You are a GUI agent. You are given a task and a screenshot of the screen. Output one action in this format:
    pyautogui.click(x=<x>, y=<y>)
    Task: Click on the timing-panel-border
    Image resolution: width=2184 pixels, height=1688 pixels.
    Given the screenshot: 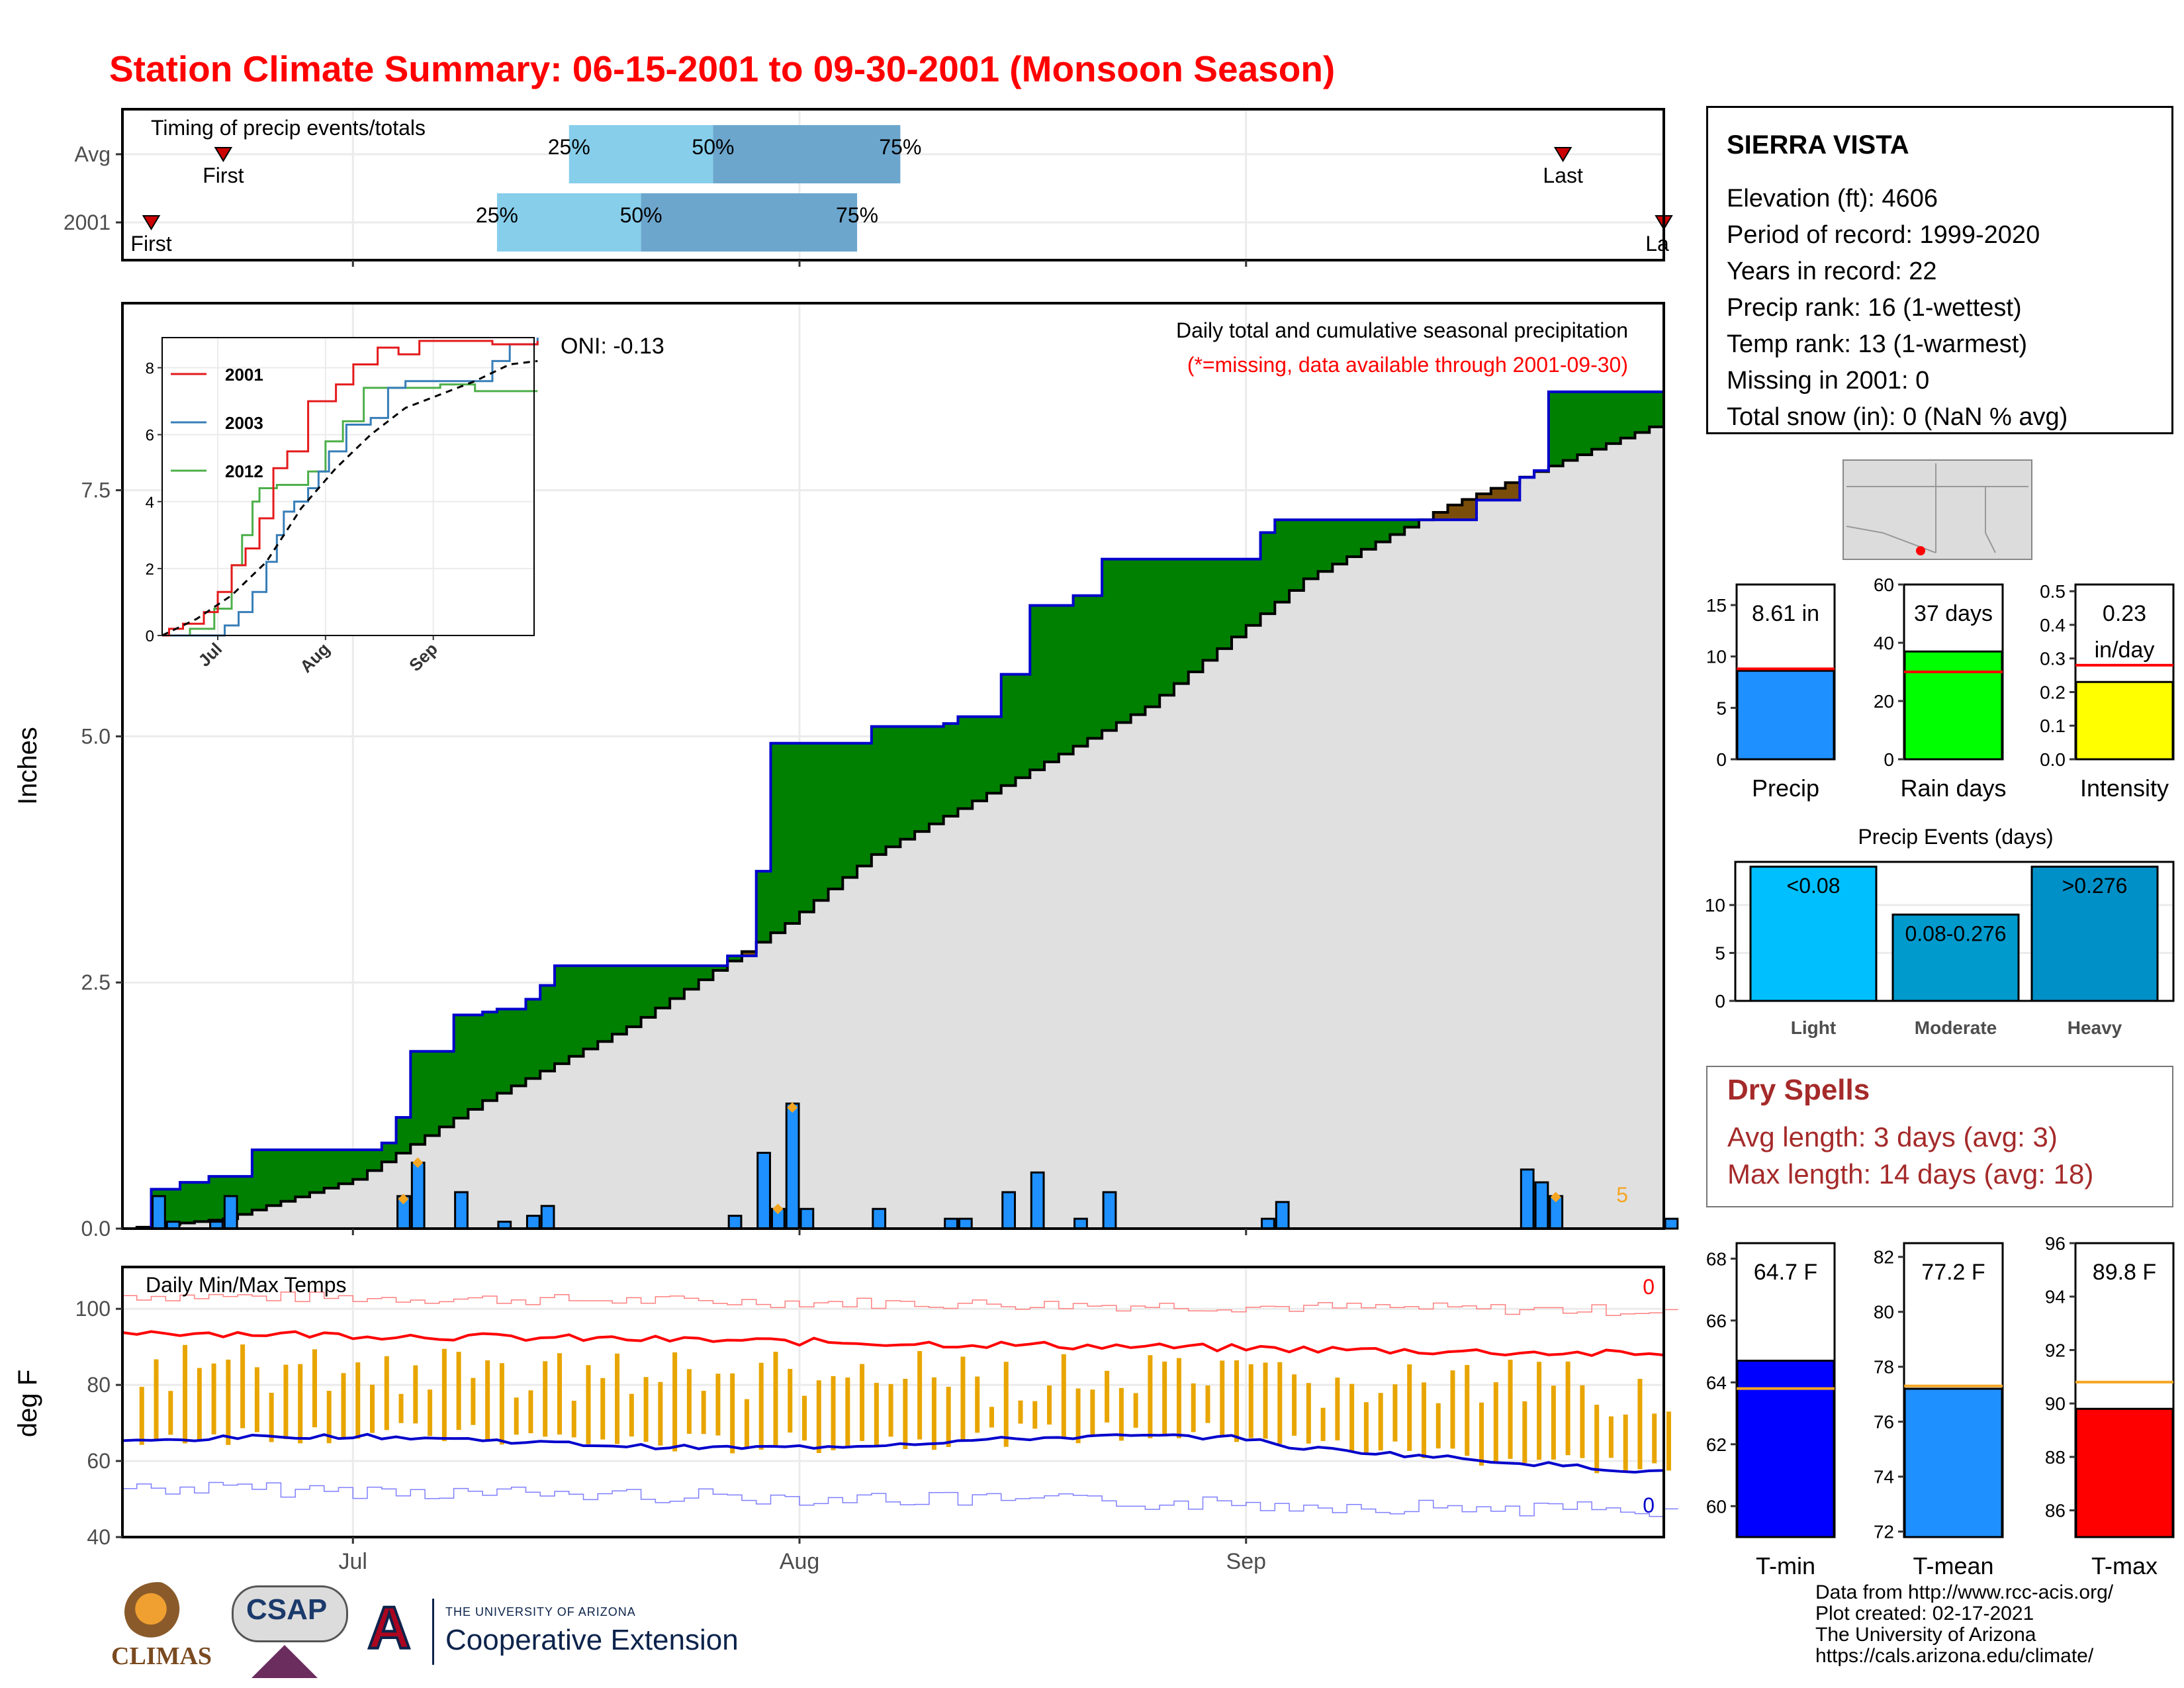 What is the action you would take?
    pyautogui.click(x=893, y=184)
    